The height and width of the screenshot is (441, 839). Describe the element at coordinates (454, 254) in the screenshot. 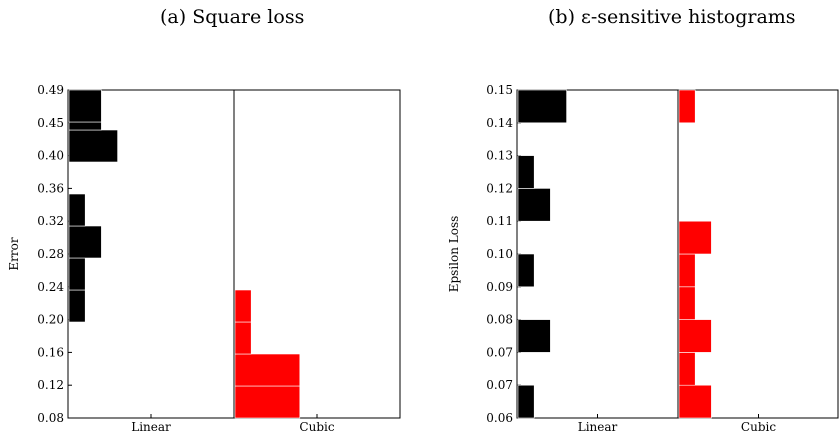

I see `y-axis-label: Epsilon Loss` at that location.